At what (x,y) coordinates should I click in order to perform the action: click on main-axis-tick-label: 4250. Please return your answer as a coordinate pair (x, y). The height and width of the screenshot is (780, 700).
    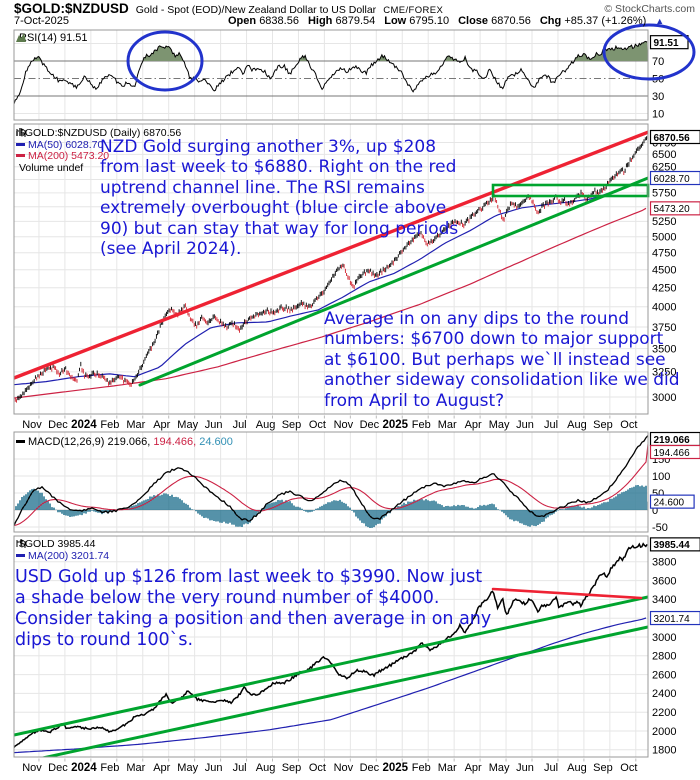
    Looking at the image, I should click on (664, 289).